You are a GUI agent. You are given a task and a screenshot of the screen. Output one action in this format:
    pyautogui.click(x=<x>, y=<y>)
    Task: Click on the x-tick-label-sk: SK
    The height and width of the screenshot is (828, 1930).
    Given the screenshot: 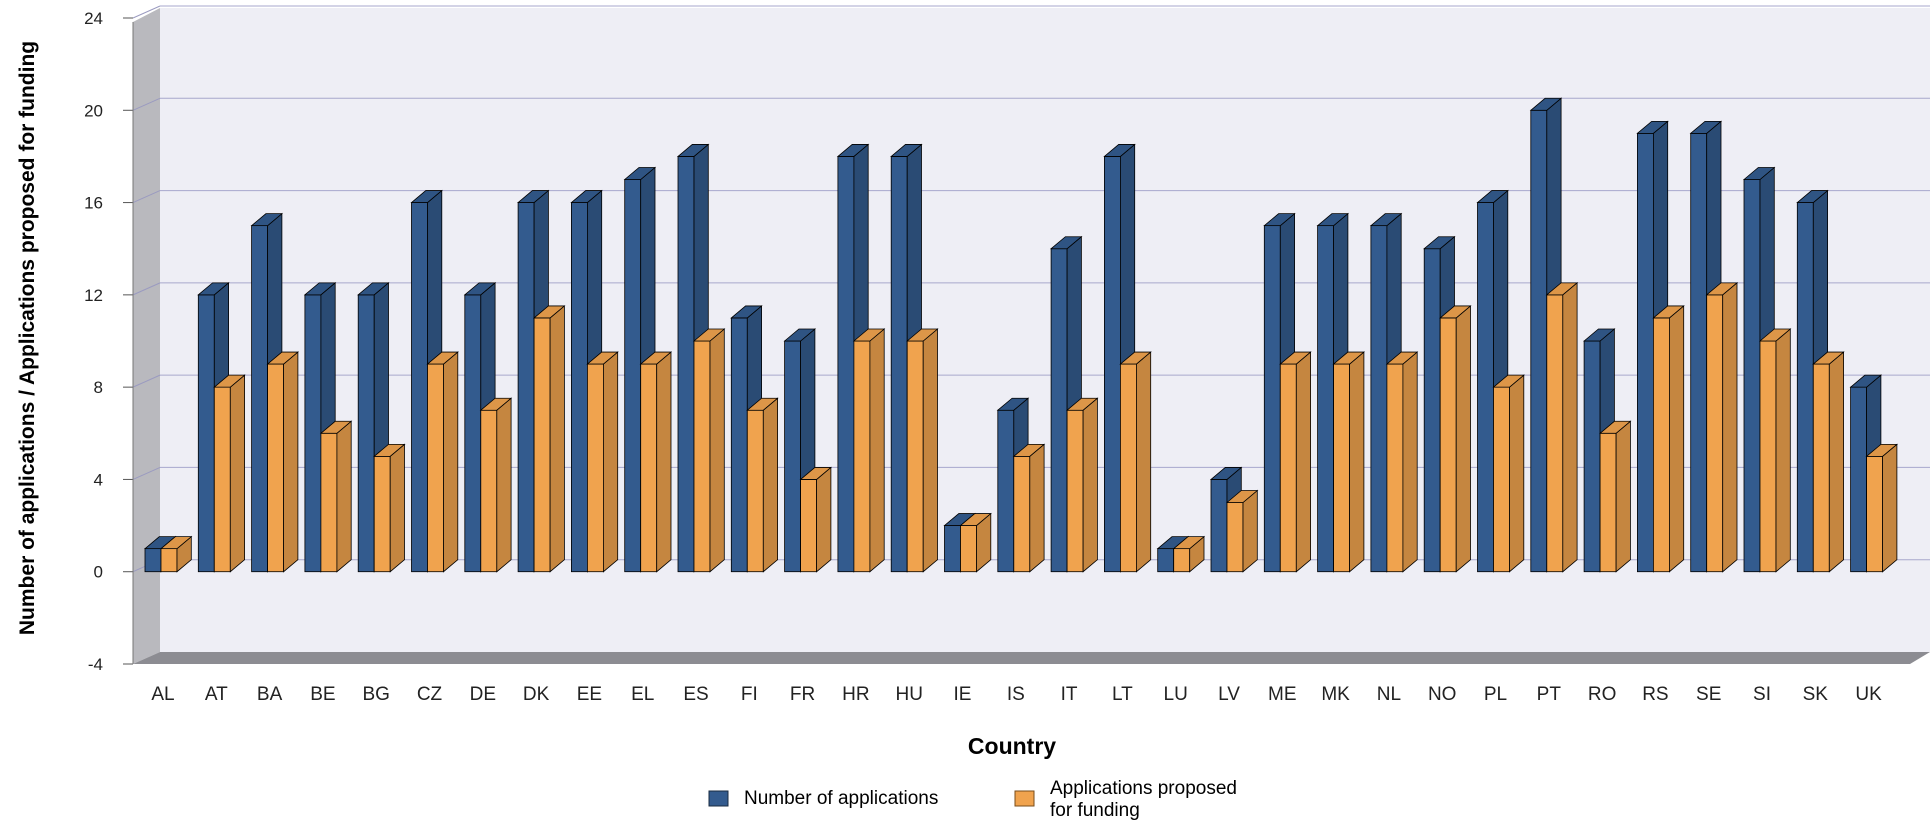 What is the action you would take?
    pyautogui.click(x=1816, y=694)
    